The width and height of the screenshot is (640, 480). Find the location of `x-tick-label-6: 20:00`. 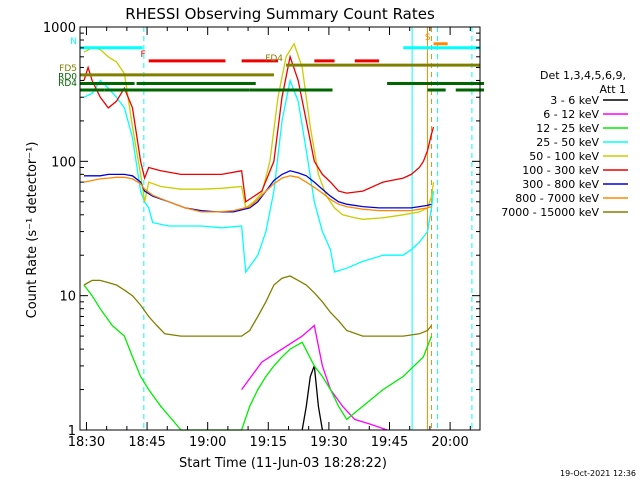

x-tick-label-6: 20:00 is located at coordinates (449, 442).